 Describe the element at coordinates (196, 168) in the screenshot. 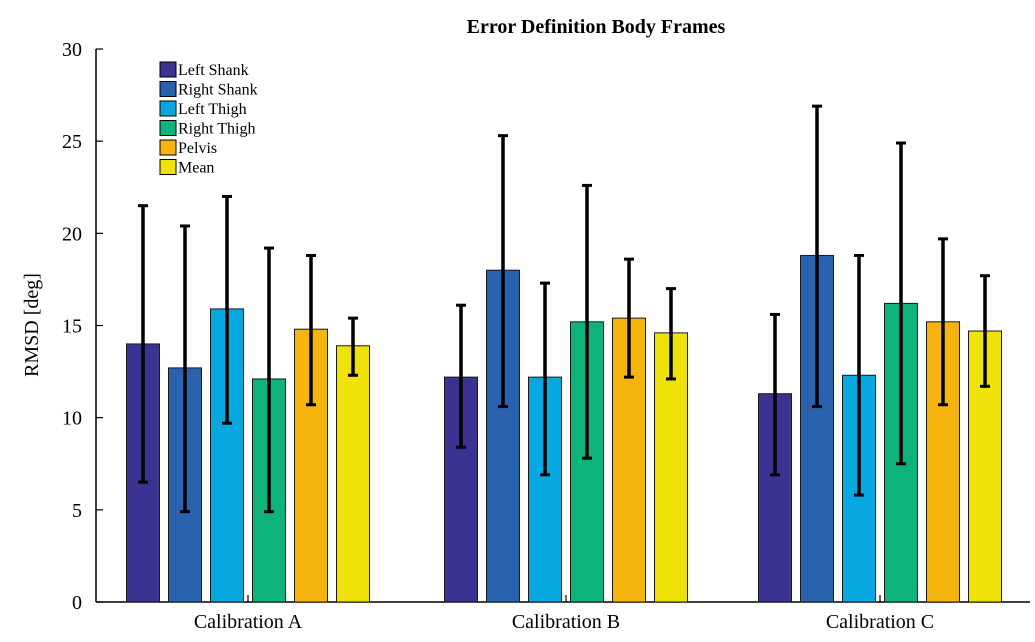

I see `legend-label: Mean` at that location.